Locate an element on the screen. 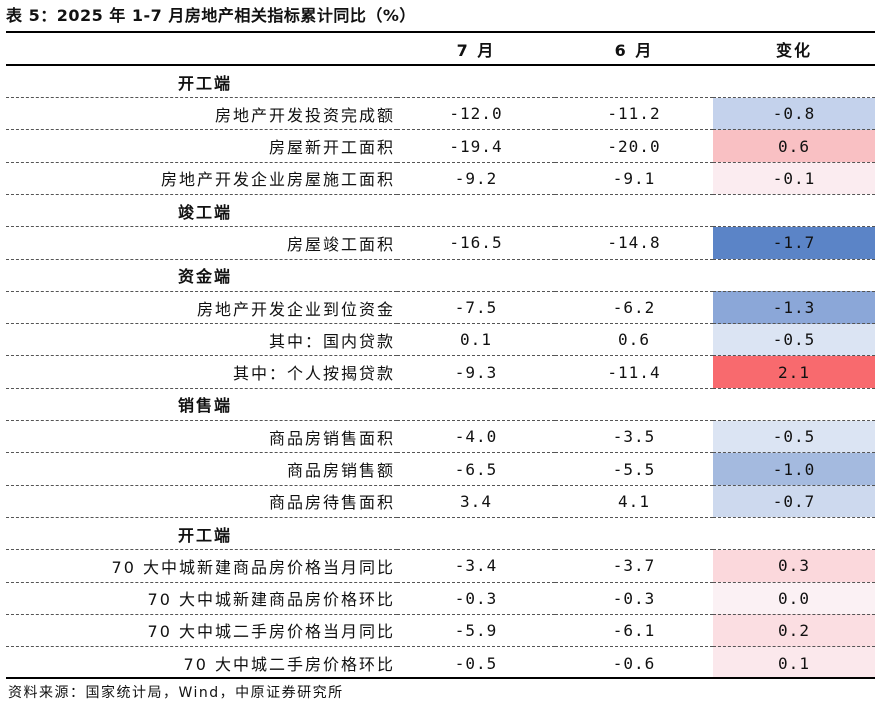 The width and height of the screenshot is (883, 710). july-value: -3.4 is located at coordinates (476, 566).